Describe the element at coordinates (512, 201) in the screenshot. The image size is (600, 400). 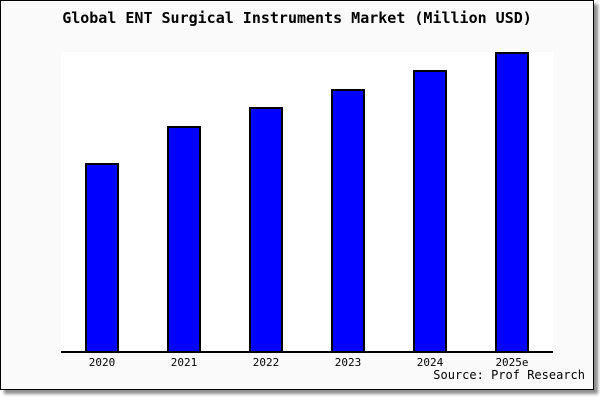
I see `bar-2025e` at that location.